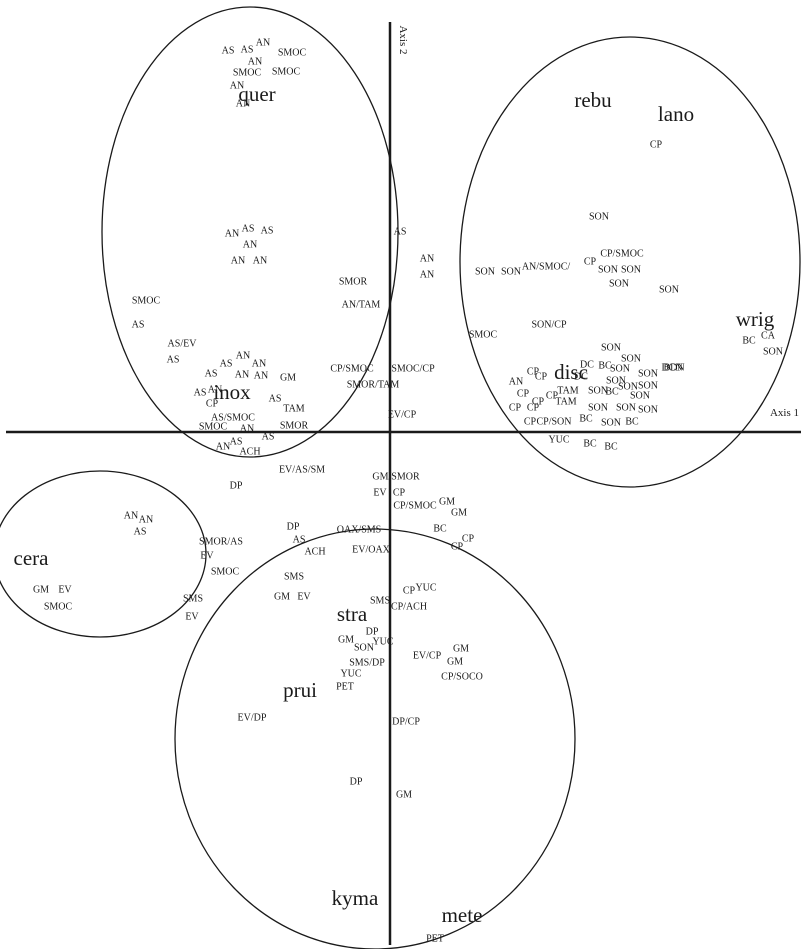  Describe the element at coordinates (676, 114) in the screenshot. I see `species-label-lano: lano` at that location.